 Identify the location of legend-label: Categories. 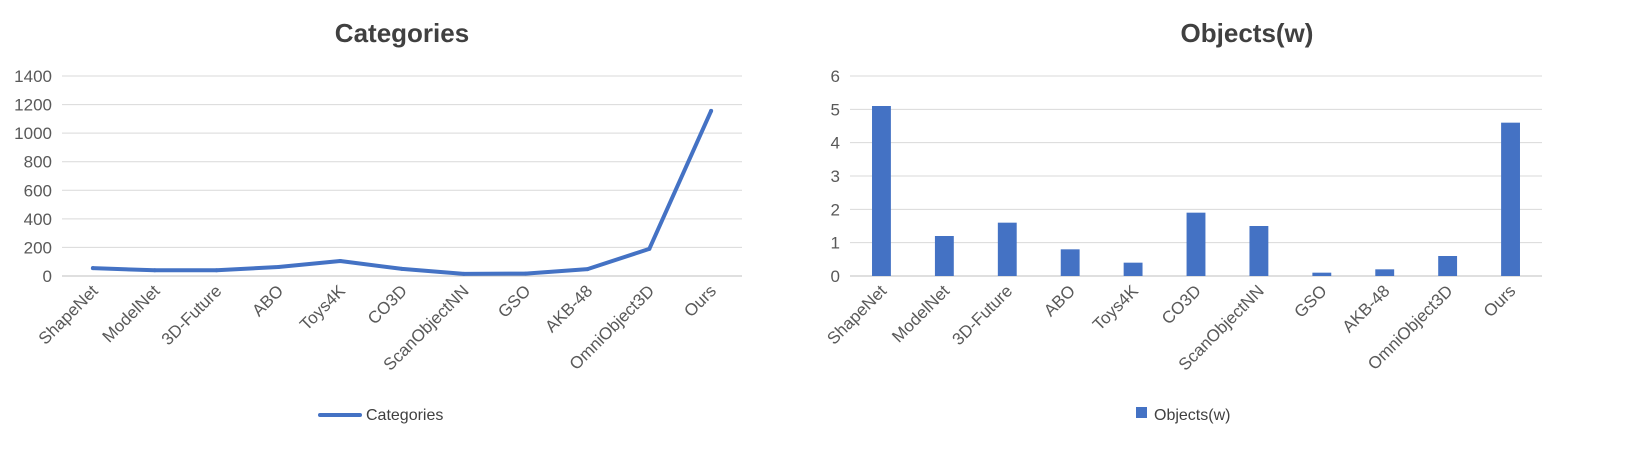
(404, 415).